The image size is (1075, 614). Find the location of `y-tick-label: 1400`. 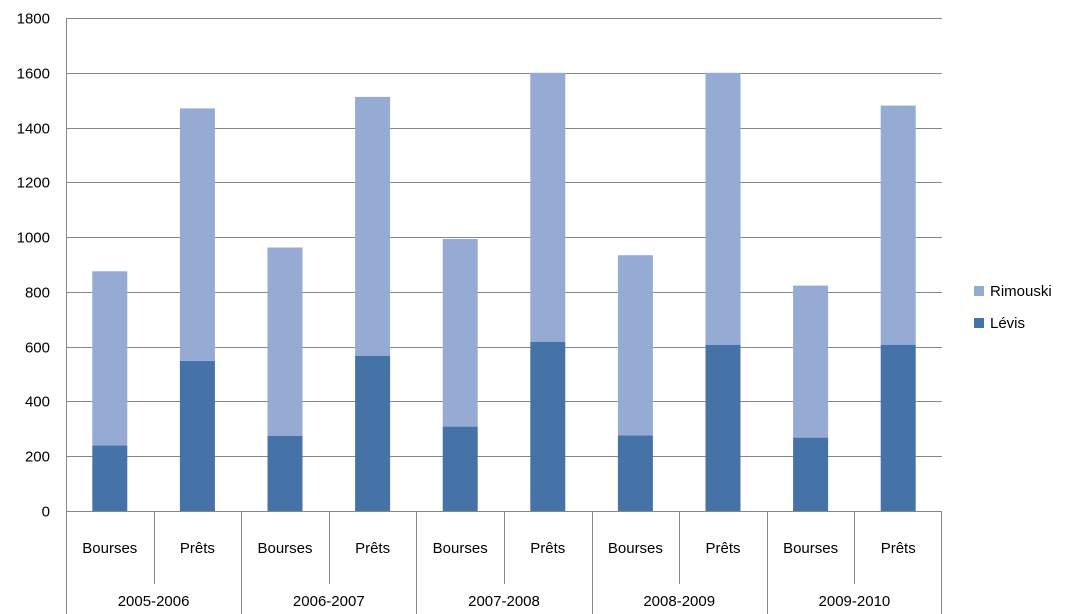

y-tick-label: 1400 is located at coordinates (33, 129).